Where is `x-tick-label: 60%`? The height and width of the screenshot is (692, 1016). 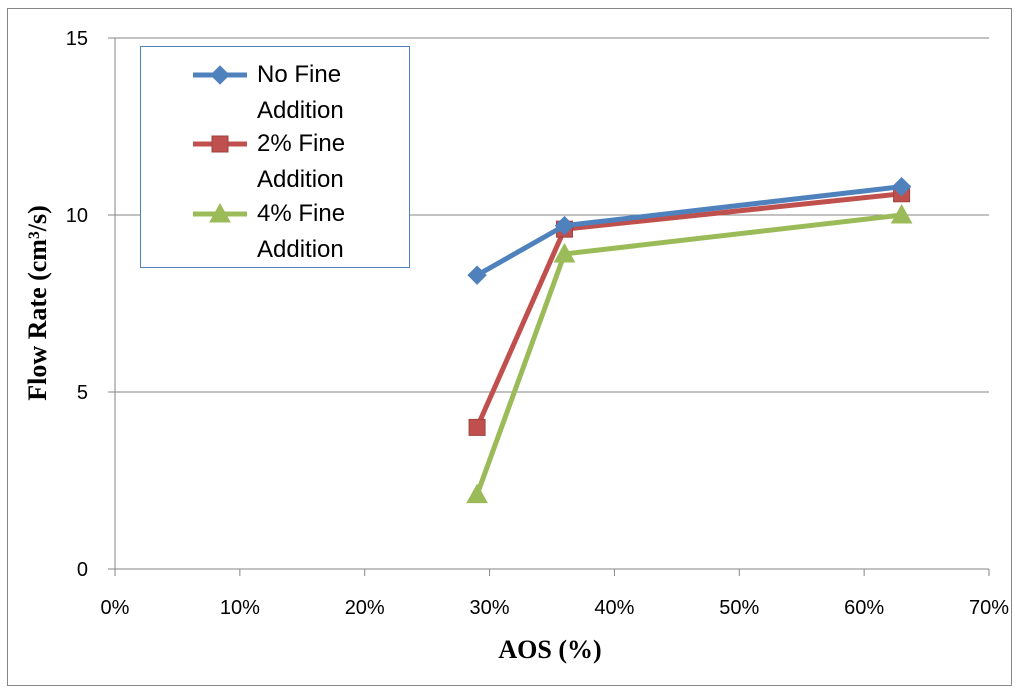 x-tick-label: 60% is located at coordinates (864, 608).